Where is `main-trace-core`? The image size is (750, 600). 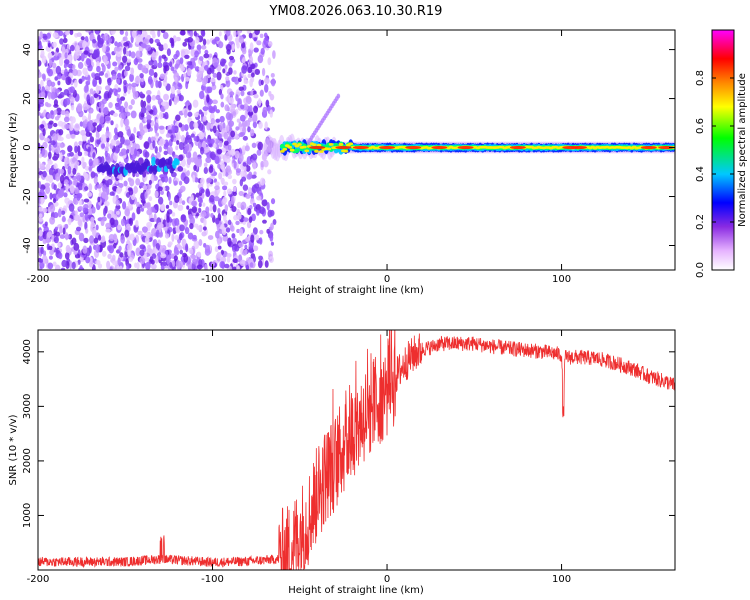 main-trace-core is located at coordinates (282, 151).